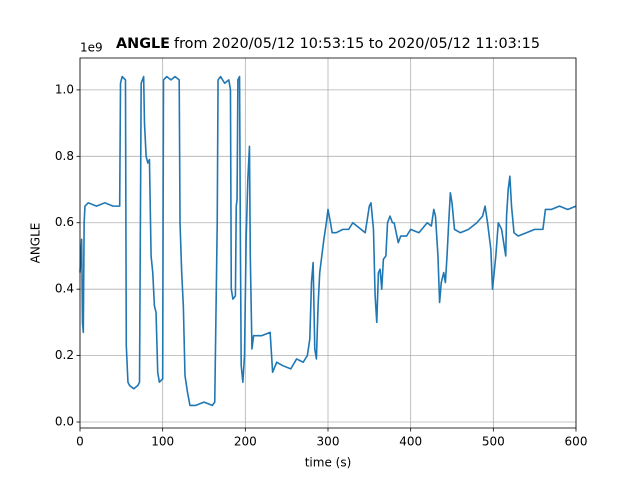 The height and width of the screenshot is (480, 640). Describe the element at coordinates (64, 89) in the screenshot. I see `y-tick-label: 1.0` at that location.